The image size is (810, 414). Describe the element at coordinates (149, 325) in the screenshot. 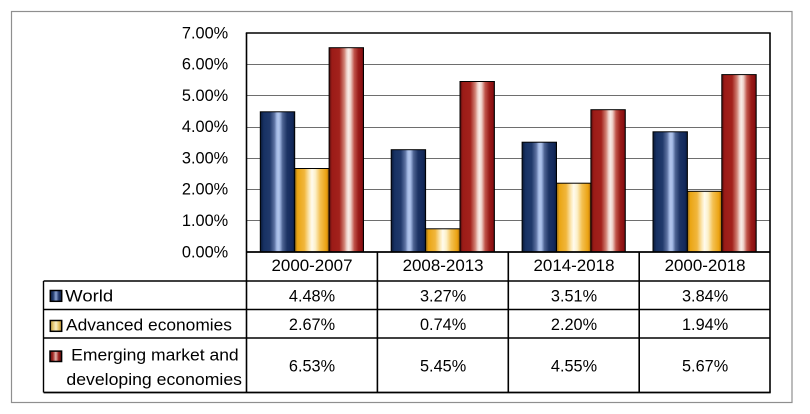

I see `svg-text: Advanced economies` at that location.